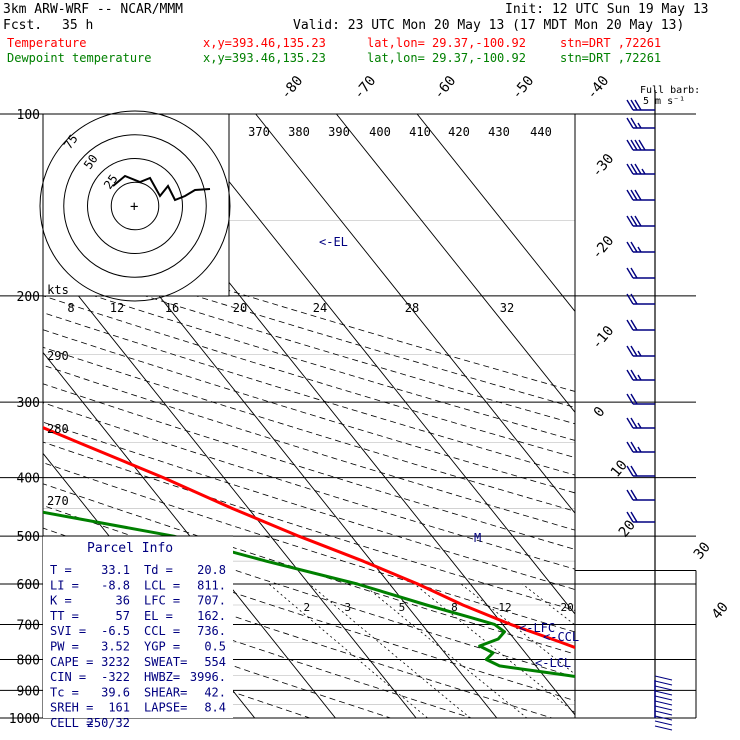 This screenshot has width=740, height=740. Describe the element at coordinates (115, 570) in the screenshot. I see `parcel-value: 33.1` at that location.